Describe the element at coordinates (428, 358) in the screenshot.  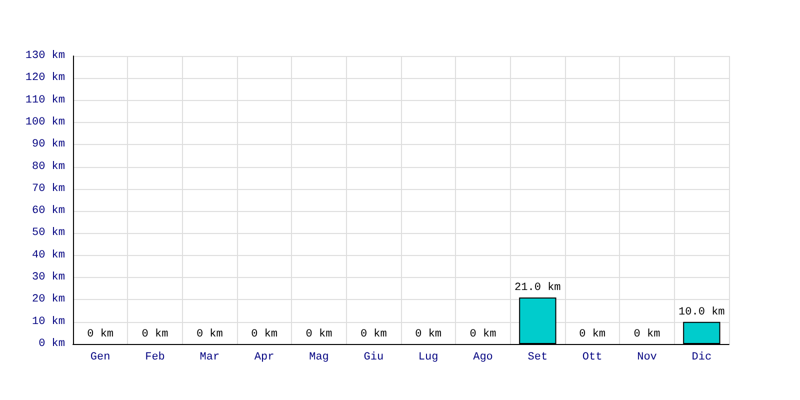
I see `x-tick-label: Lug` at that location.